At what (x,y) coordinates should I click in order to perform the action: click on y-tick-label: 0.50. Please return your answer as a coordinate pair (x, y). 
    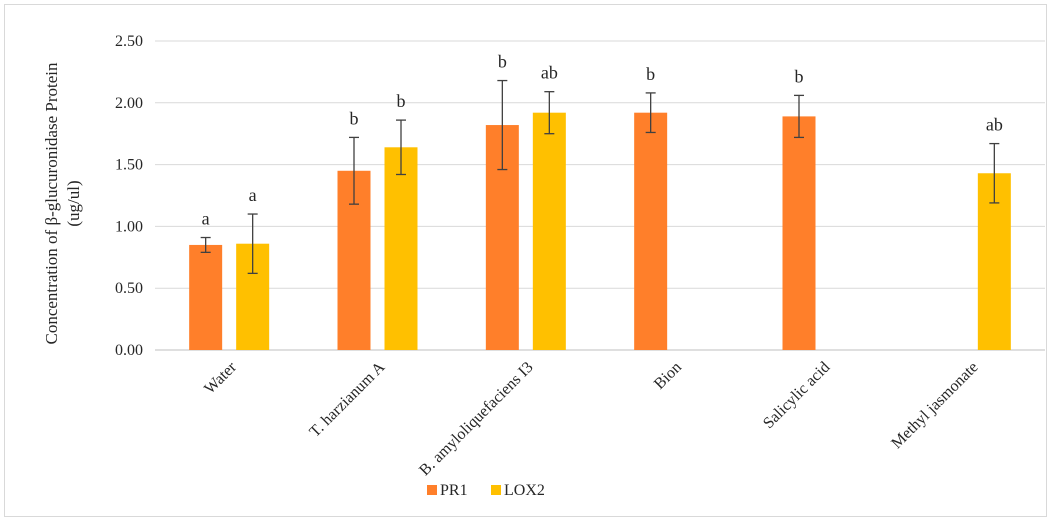
    Looking at the image, I should click on (129, 288).